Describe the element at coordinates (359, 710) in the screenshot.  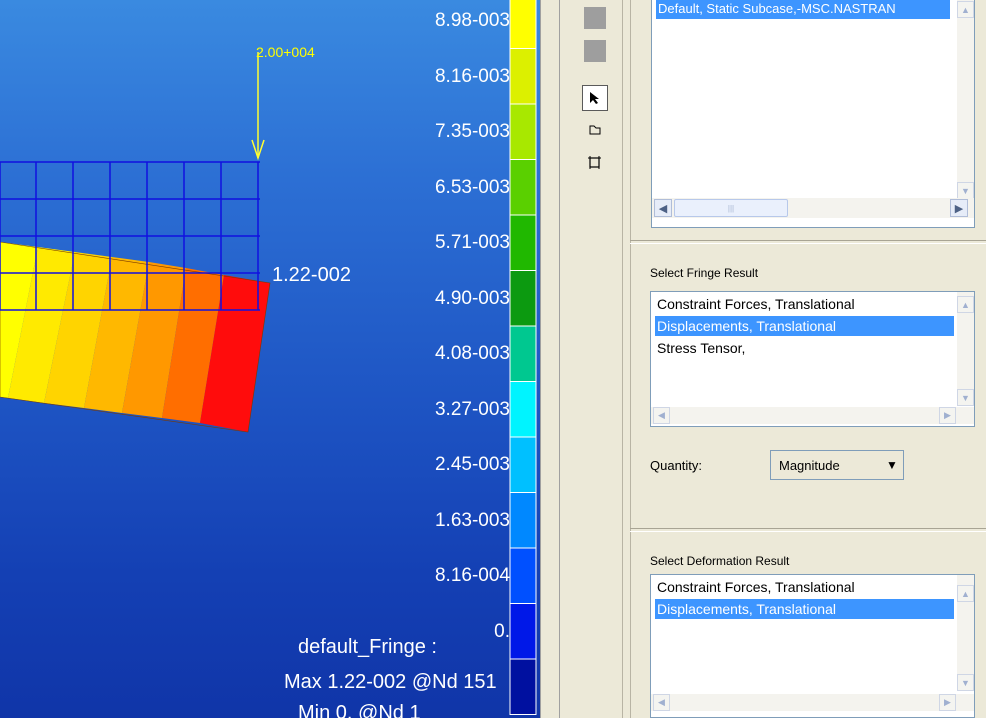
I see `min-result-text: Min 0. @Nd 1` at that location.